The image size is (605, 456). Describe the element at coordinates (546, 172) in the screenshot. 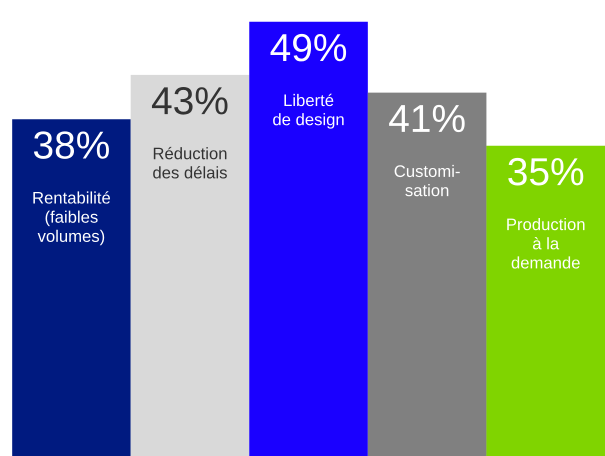

I see `data-label: 35%` at that location.